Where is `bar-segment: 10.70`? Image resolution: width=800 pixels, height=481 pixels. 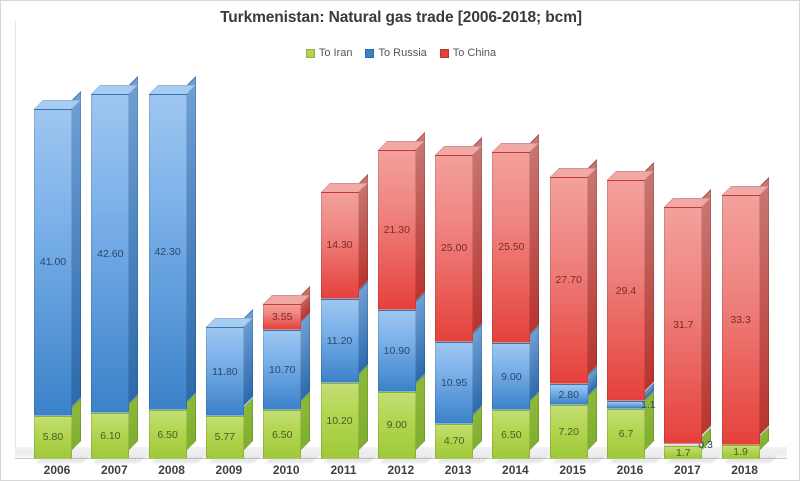 bar-segment: 10.70 is located at coordinates (287, 361).